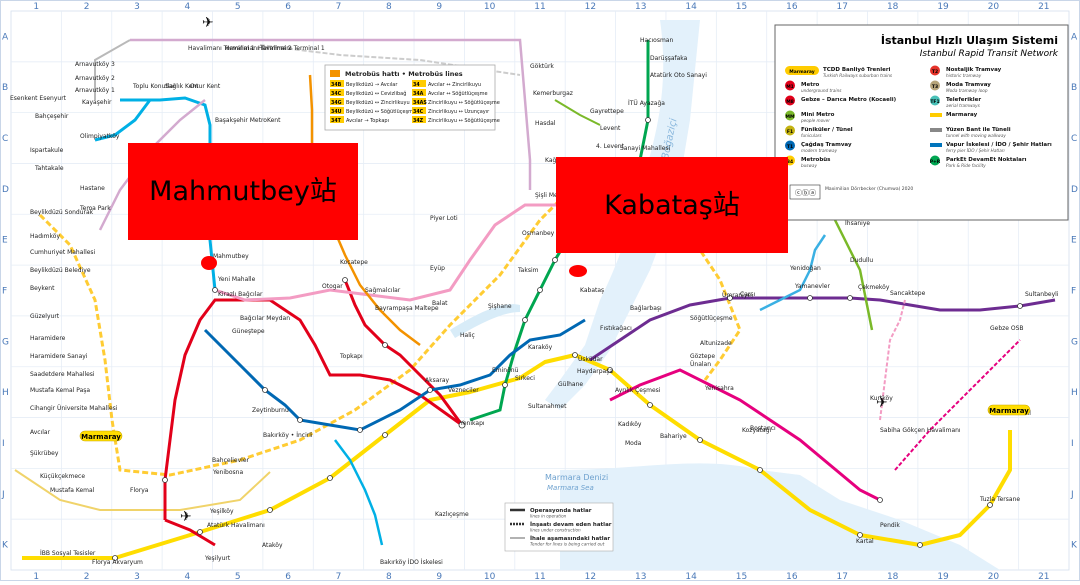 The height and width of the screenshot is (585, 1080). Describe the element at coordinates (809, 165) in the screenshot. I see `legend-sublabel: busway` at that location.